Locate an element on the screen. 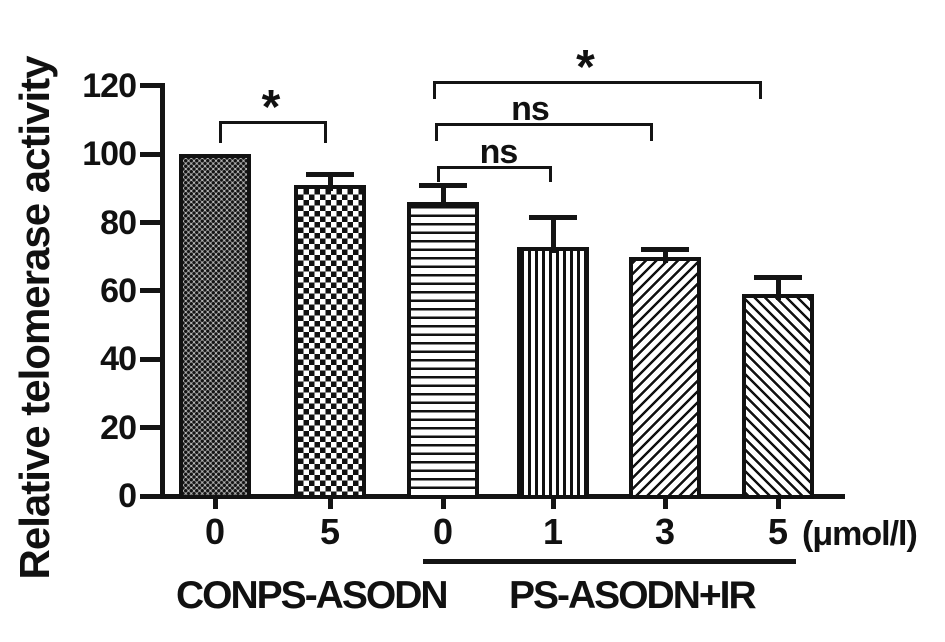  y-tick-label: 20 is located at coordinates (118, 427).